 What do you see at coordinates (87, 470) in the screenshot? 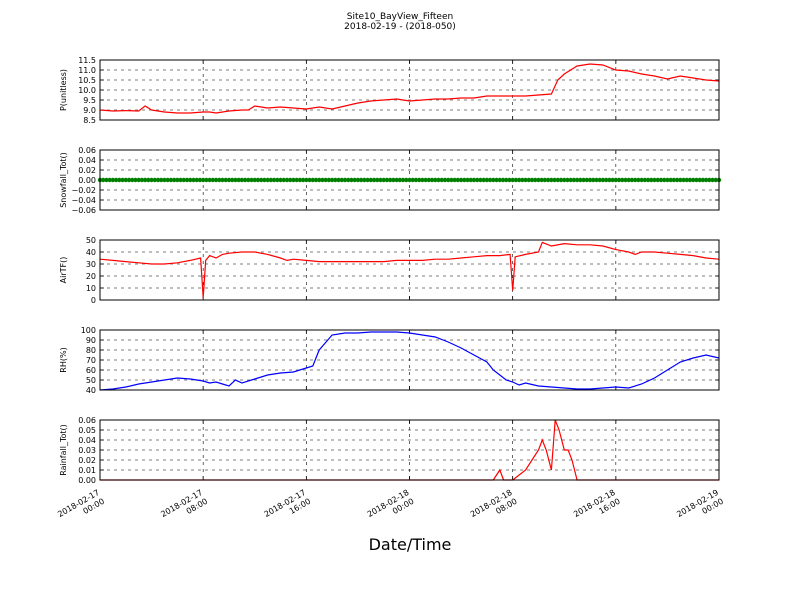
I see `y-tick-label: 0.01` at bounding box center [87, 470].